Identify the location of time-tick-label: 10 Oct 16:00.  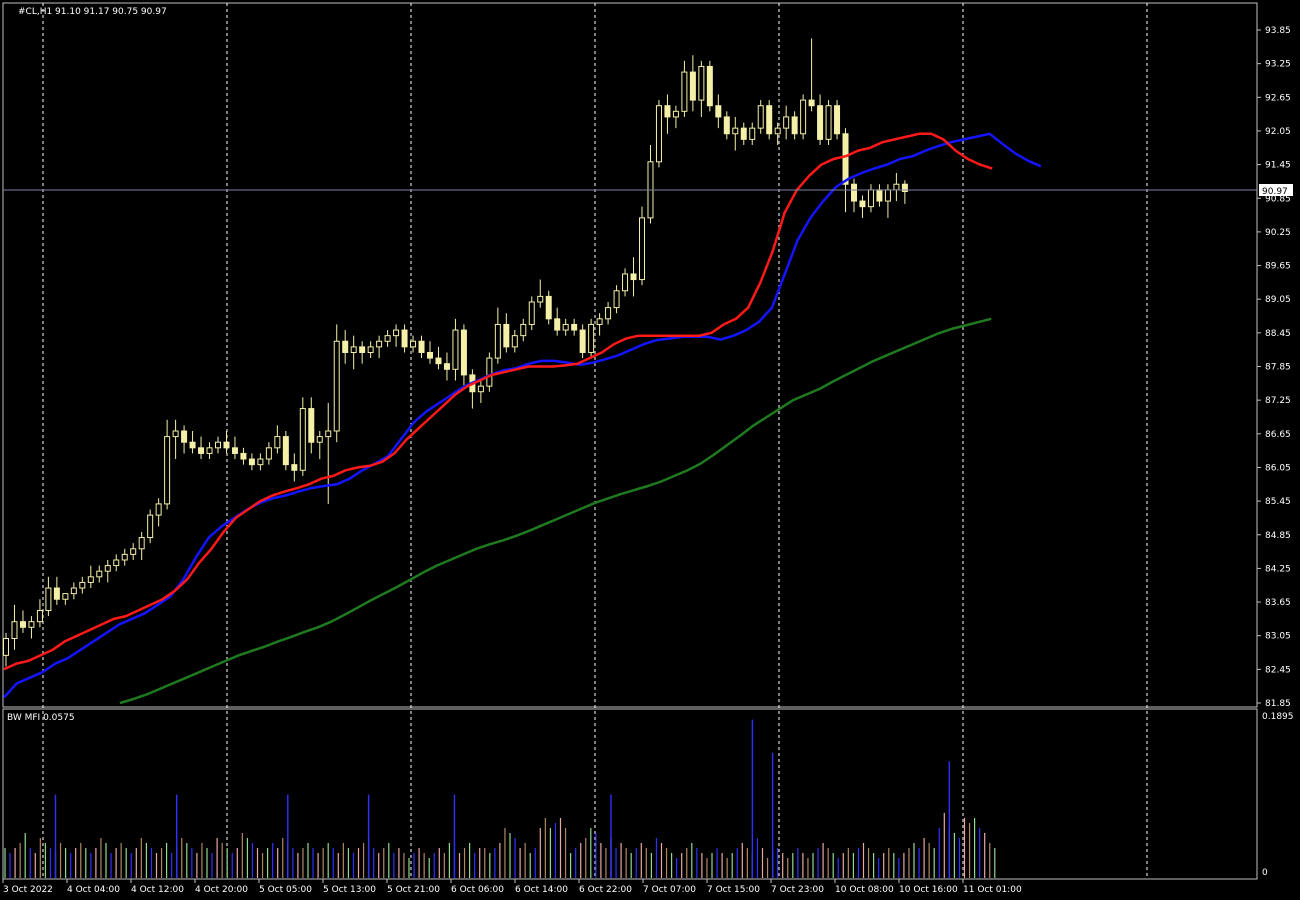
(928, 890).